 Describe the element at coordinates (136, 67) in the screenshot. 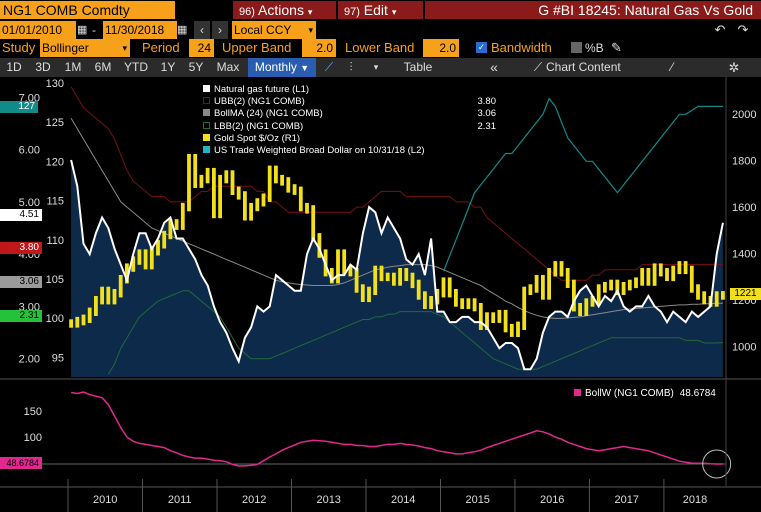

I see `period-ytd: YTD` at that location.